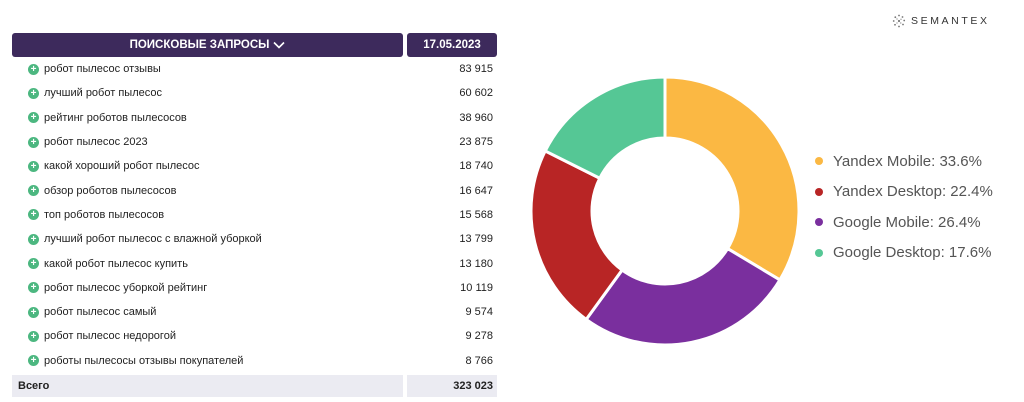 The image size is (1024, 402). What do you see at coordinates (479, 336) in the screenshot?
I see `query-volume: 9 278` at bounding box center [479, 336].